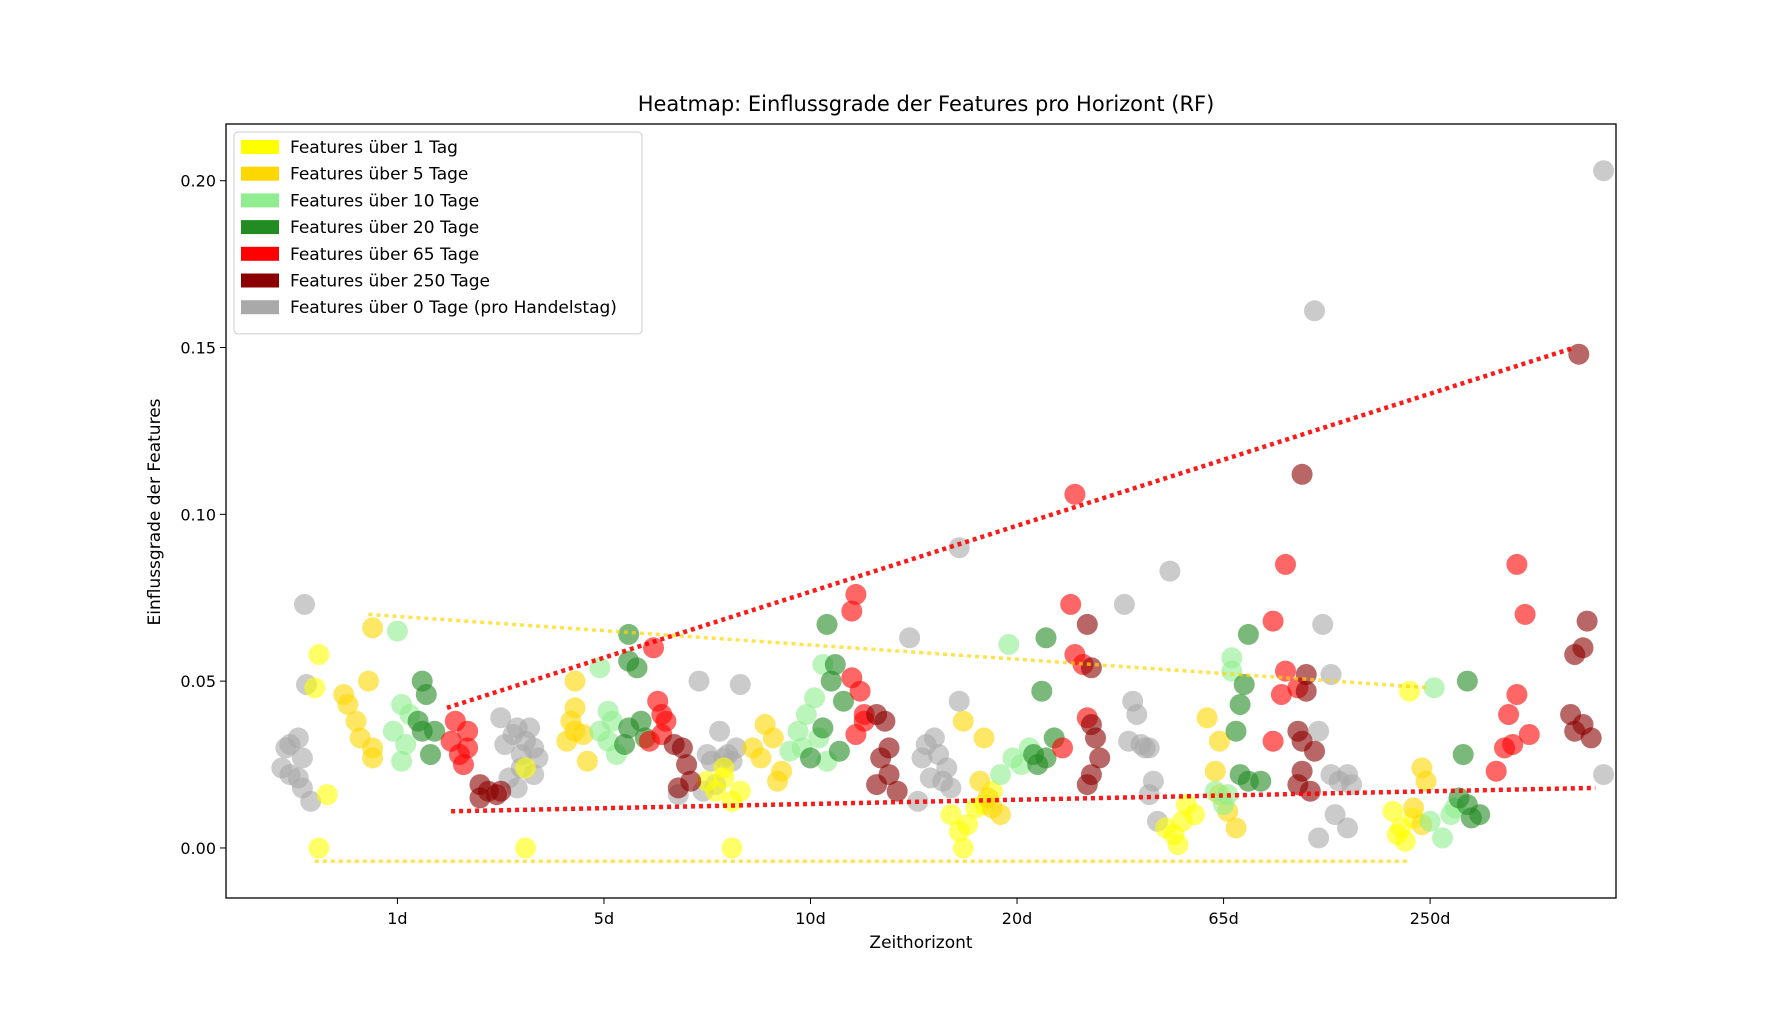  What do you see at coordinates (1017, 918) in the screenshot?
I see `x-tick-label: 20d` at bounding box center [1017, 918].